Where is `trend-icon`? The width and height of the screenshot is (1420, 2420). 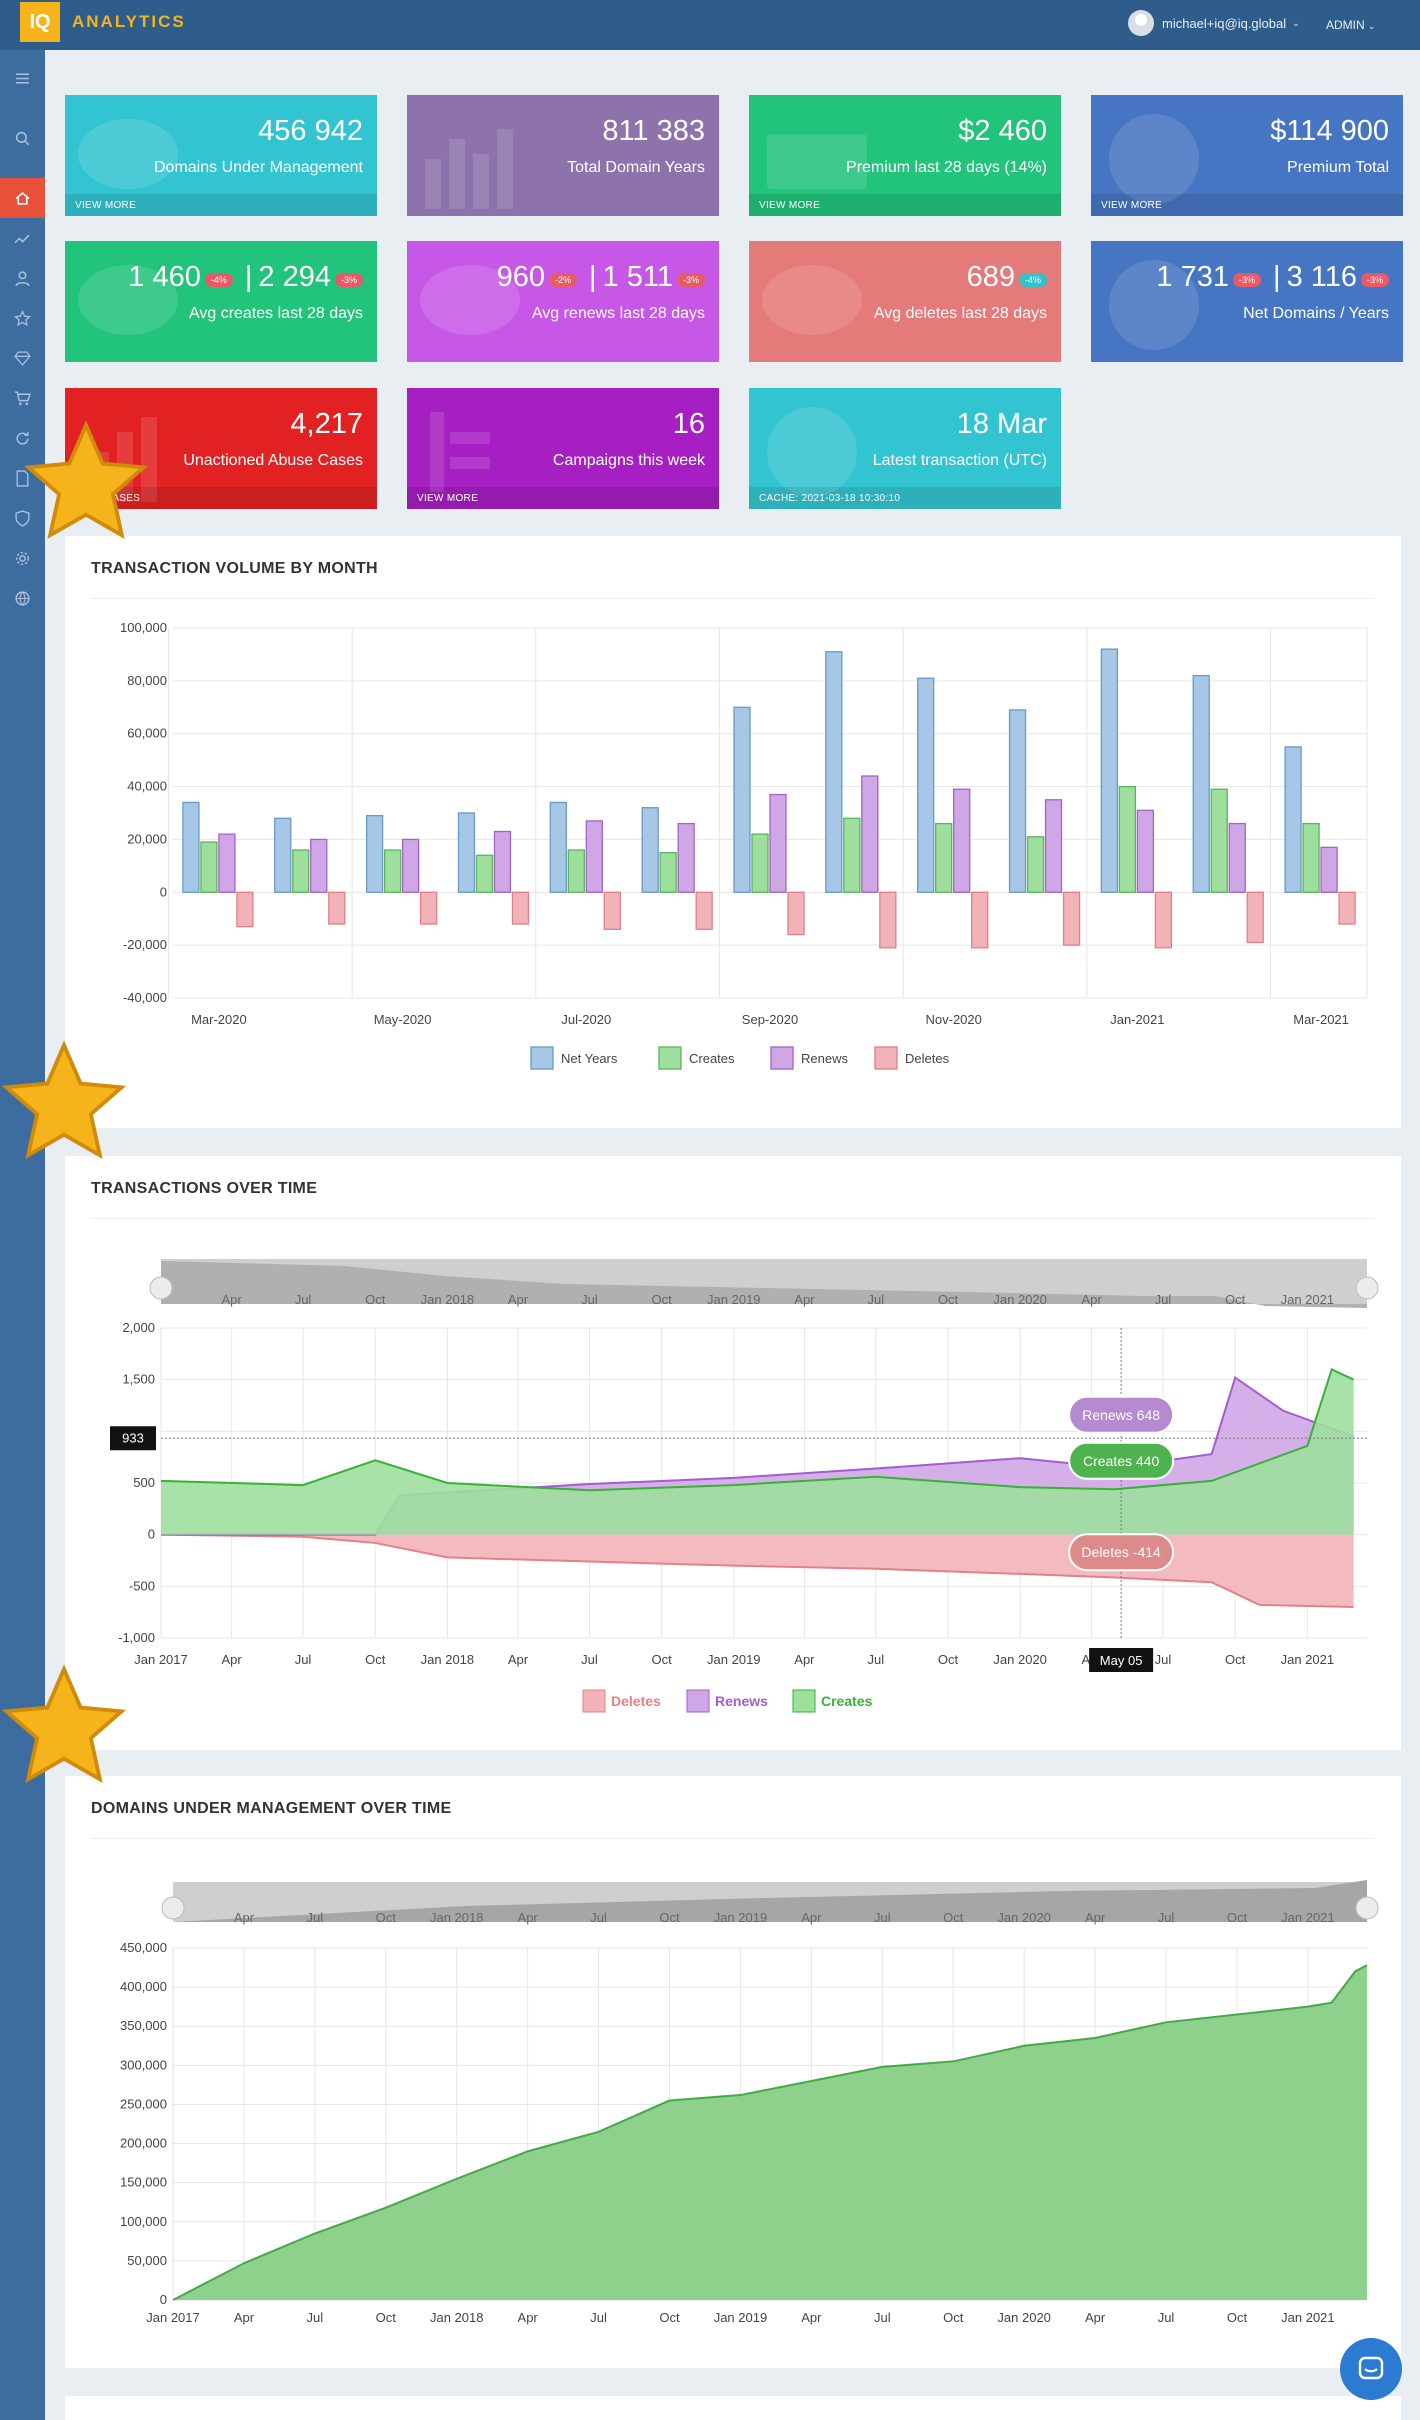 trend-icon is located at coordinates (22, 238).